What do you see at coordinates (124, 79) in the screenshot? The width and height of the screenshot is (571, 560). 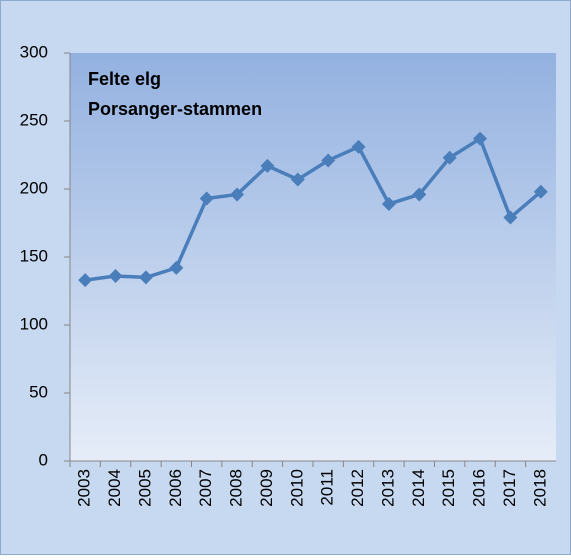 I see `chart-title: Felte elg` at bounding box center [124, 79].